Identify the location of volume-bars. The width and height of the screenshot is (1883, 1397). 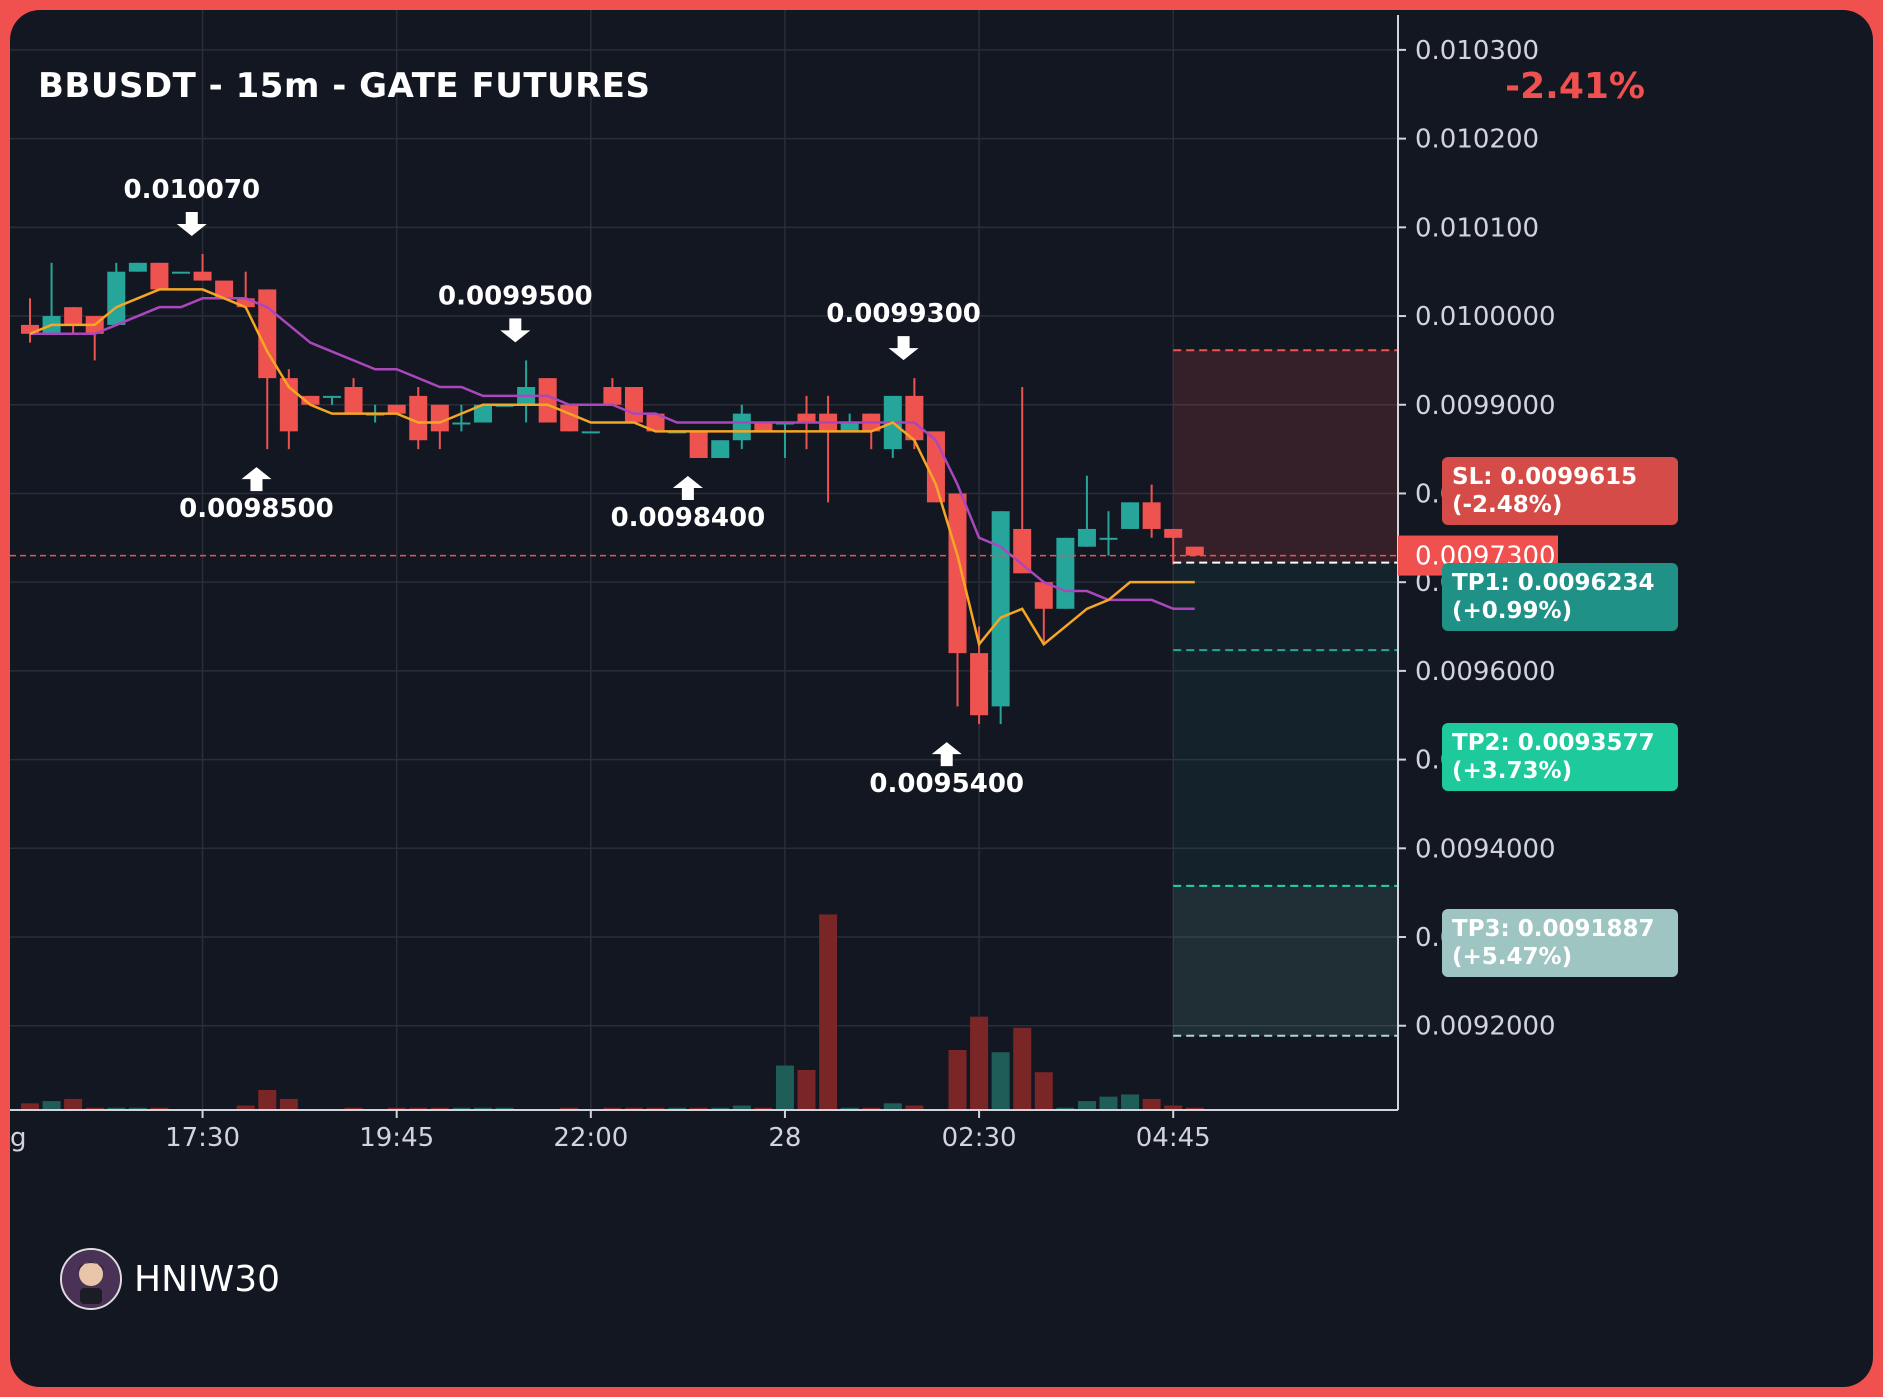
(612, 1012).